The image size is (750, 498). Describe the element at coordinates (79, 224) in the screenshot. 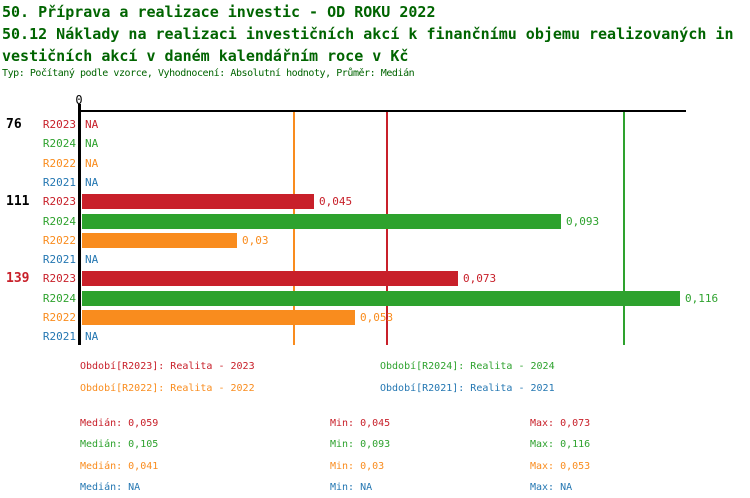

I see `category-axis-line` at that location.